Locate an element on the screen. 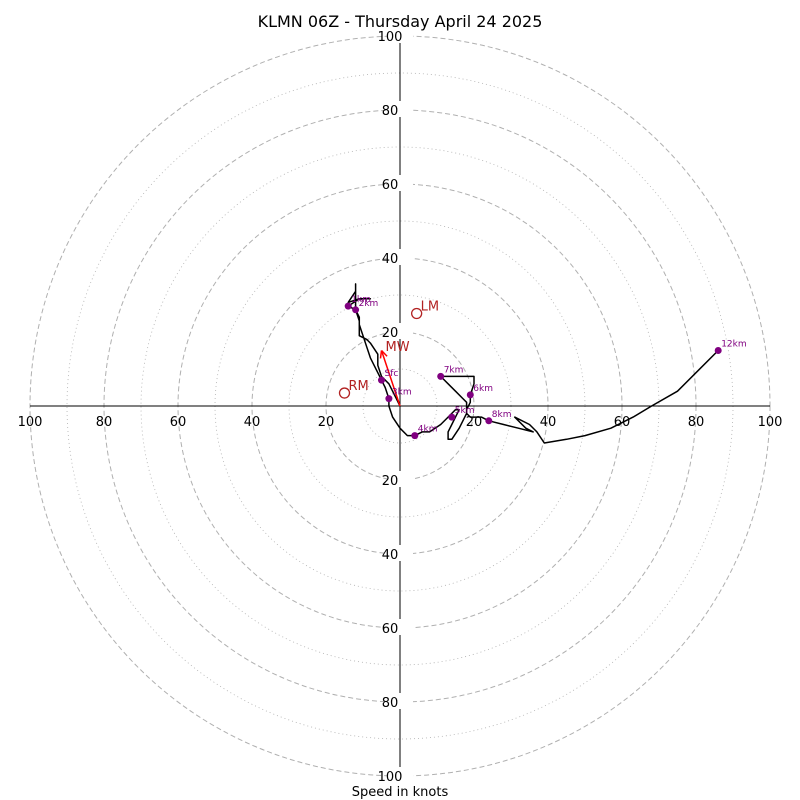 The image size is (800, 800). hodograph-trace is located at coordinates (533, 363).